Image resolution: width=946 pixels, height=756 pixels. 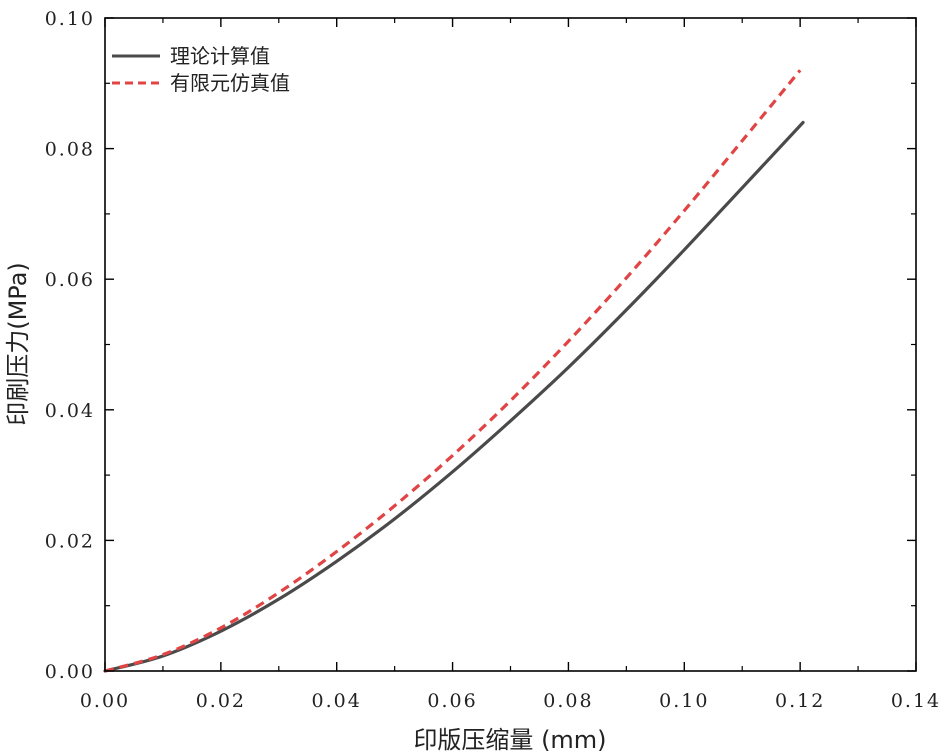 What do you see at coordinates (220, 56) in the screenshot?
I see `legend-label-theory: 理论计算值` at bounding box center [220, 56].